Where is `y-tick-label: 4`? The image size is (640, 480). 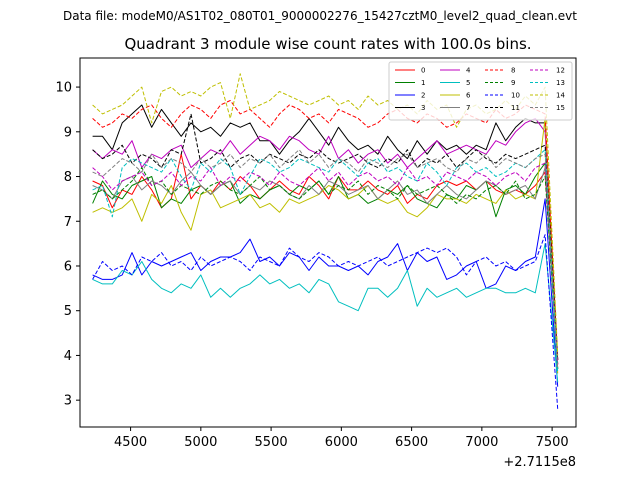 y-tick-label: 4 is located at coordinates (68, 356).